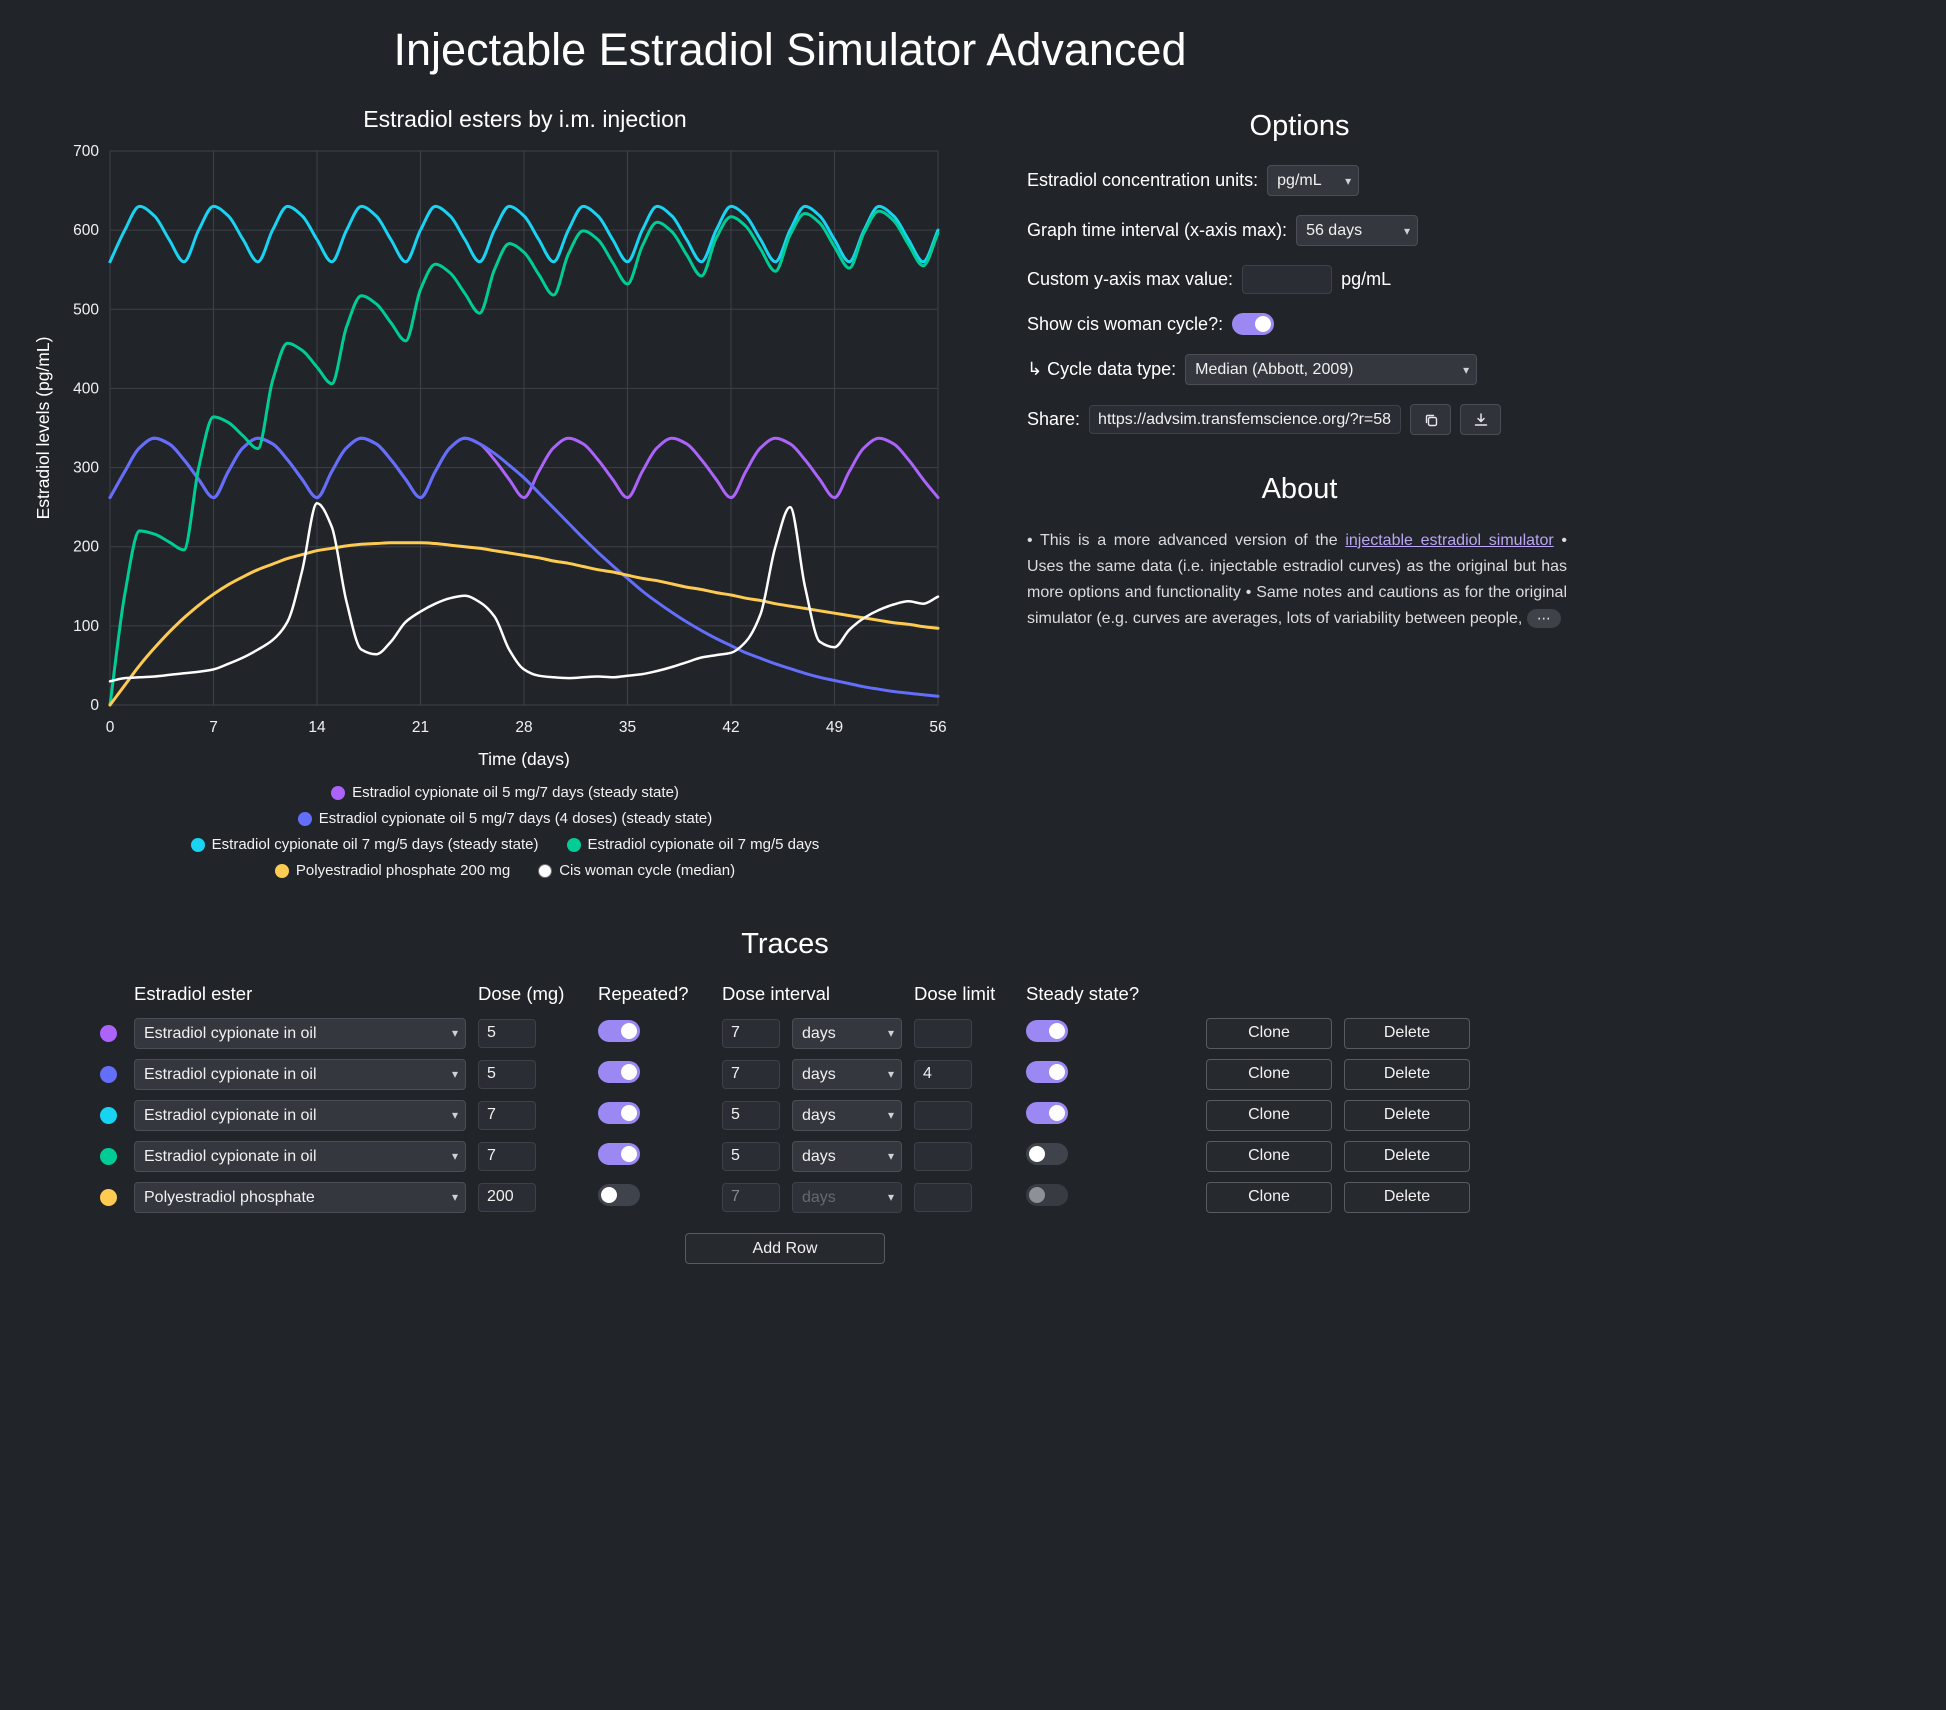 This screenshot has height=1710, width=1946. What do you see at coordinates (1130, 279) in the screenshot?
I see `ymax-label: Custom y-axis max value:` at bounding box center [1130, 279].